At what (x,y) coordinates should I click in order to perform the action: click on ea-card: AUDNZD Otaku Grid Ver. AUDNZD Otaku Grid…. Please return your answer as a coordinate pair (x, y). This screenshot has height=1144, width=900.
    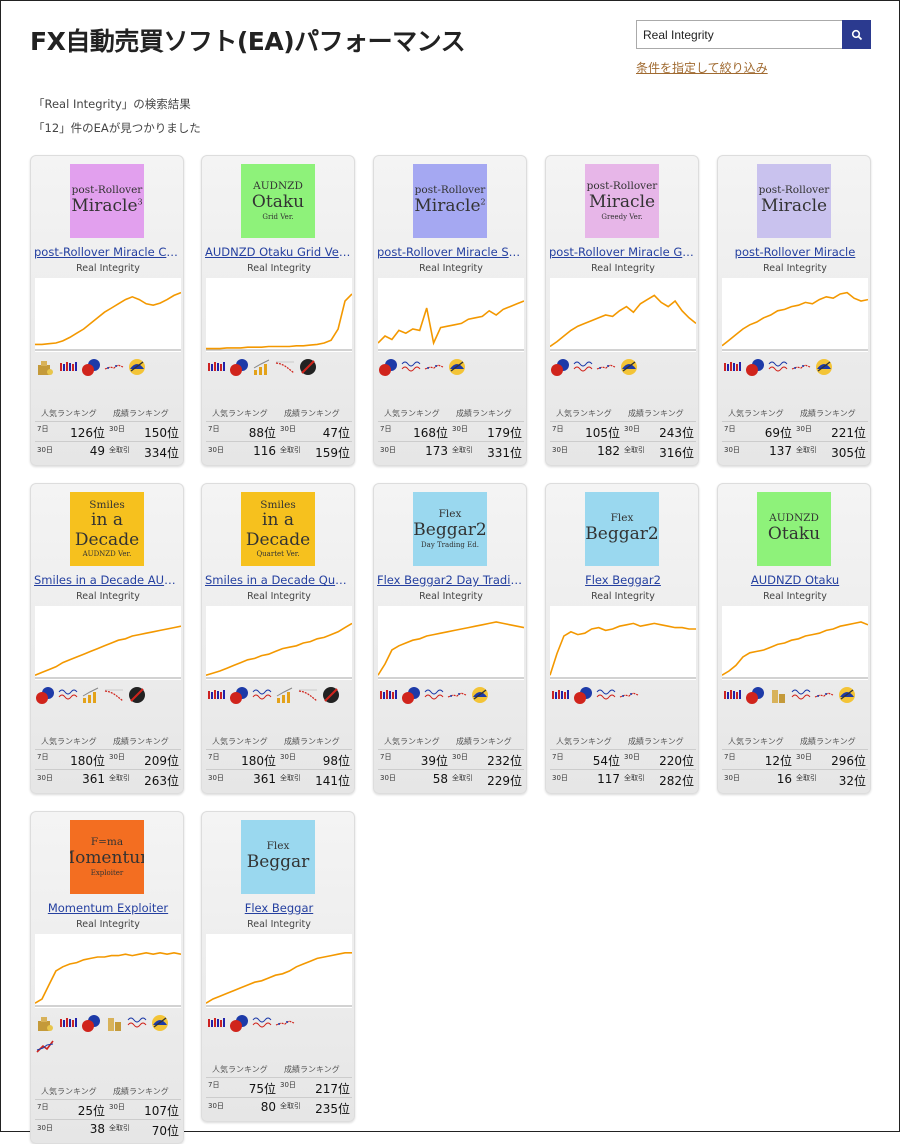
    Looking at the image, I should click on (278, 310).